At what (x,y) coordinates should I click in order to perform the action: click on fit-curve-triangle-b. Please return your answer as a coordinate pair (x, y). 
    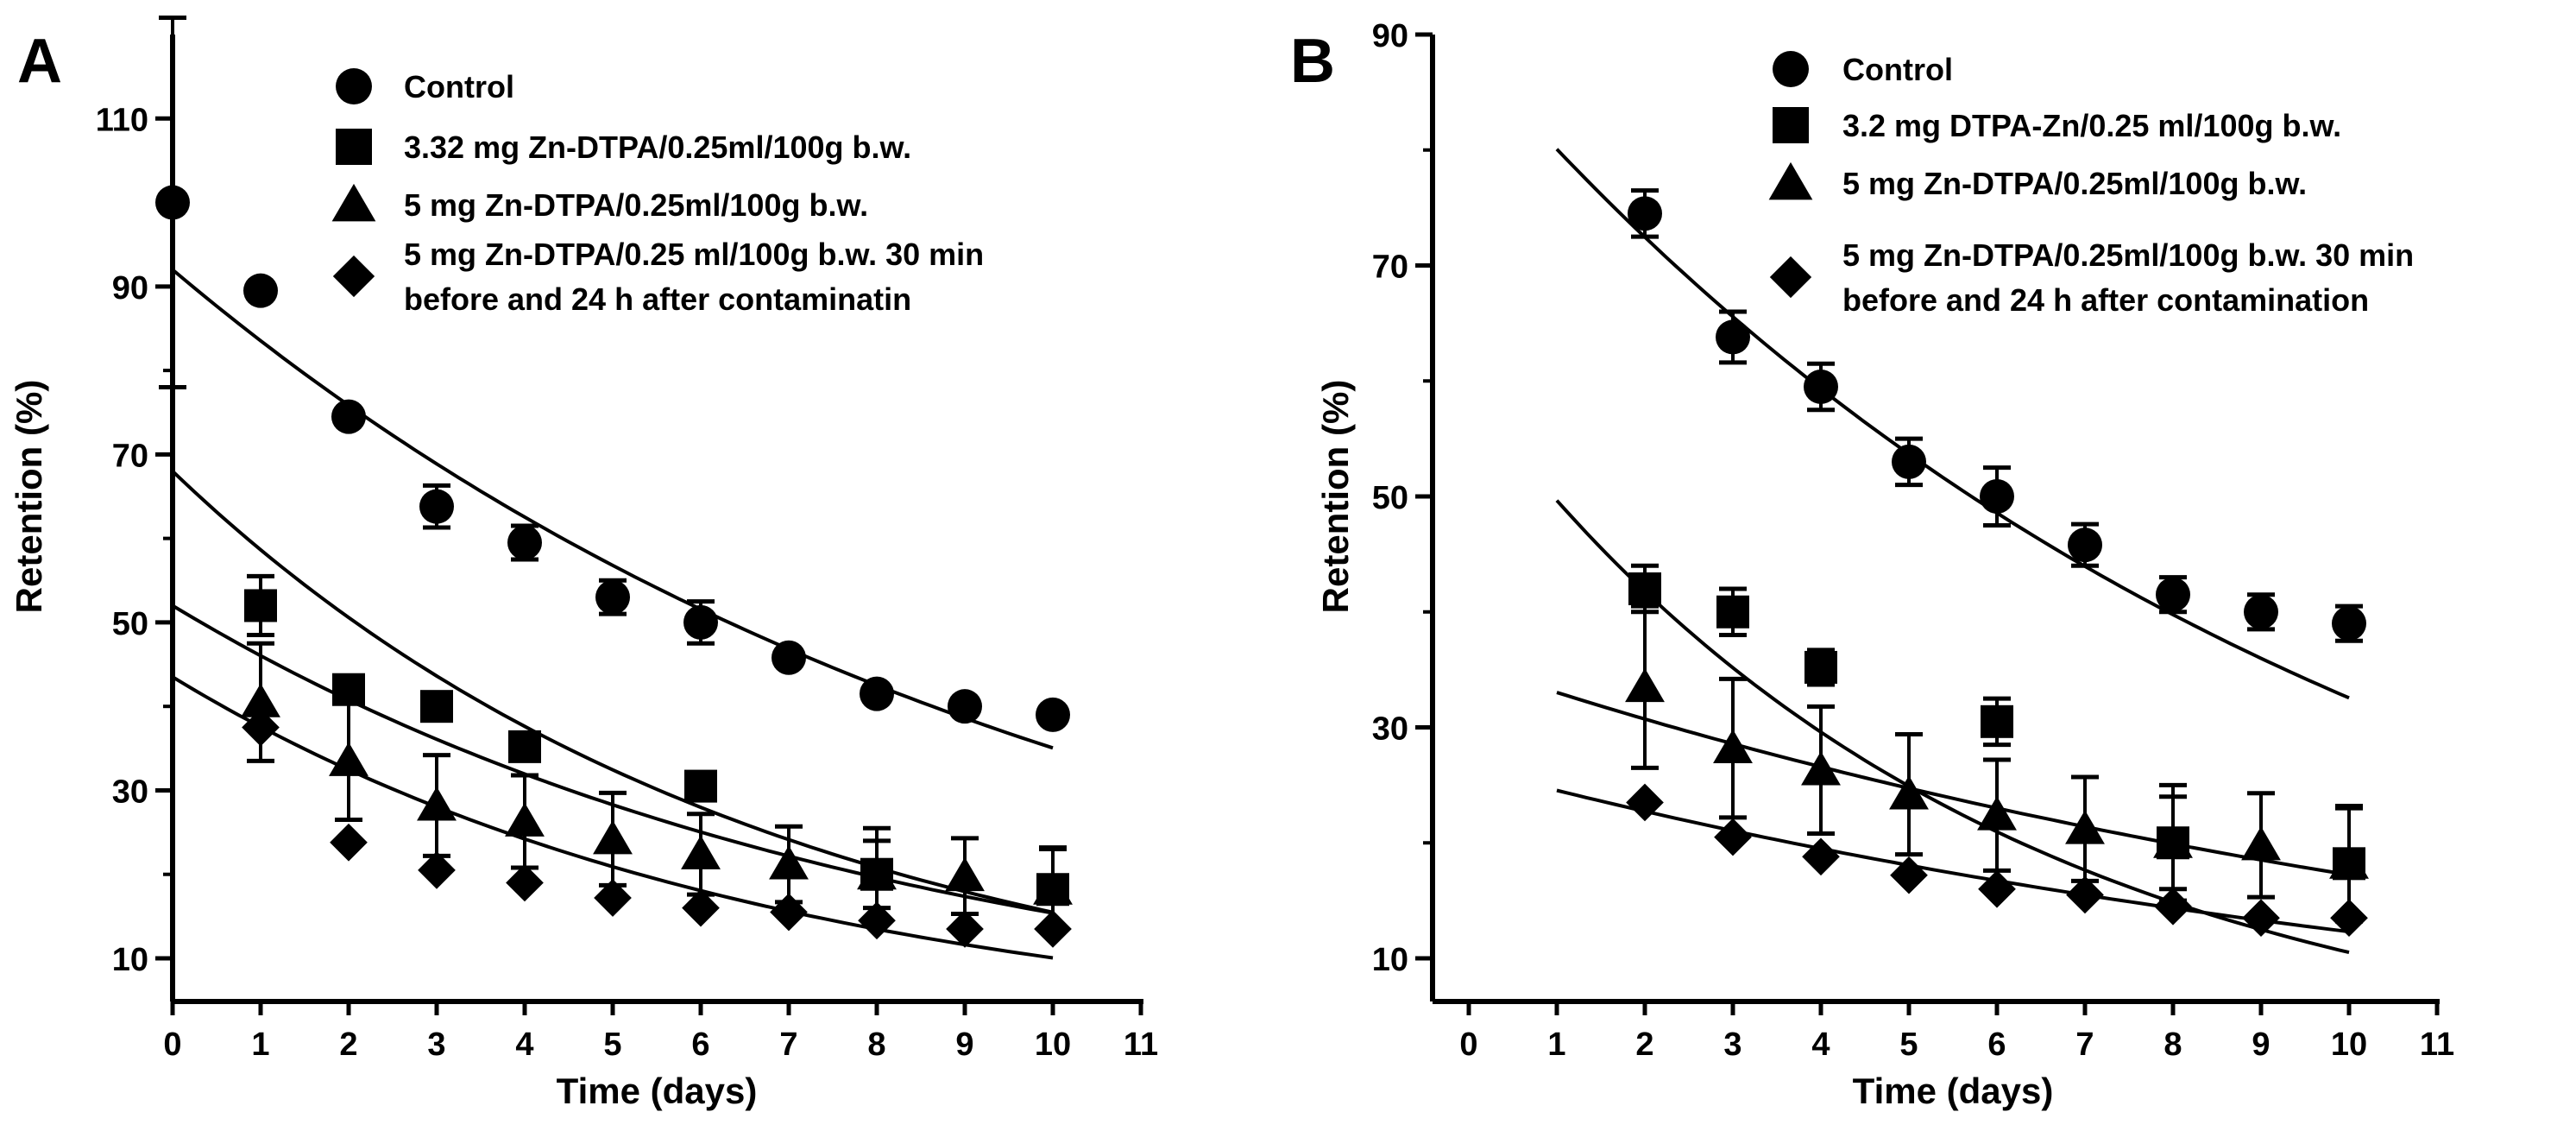
    Looking at the image, I should click on (1953, 784).